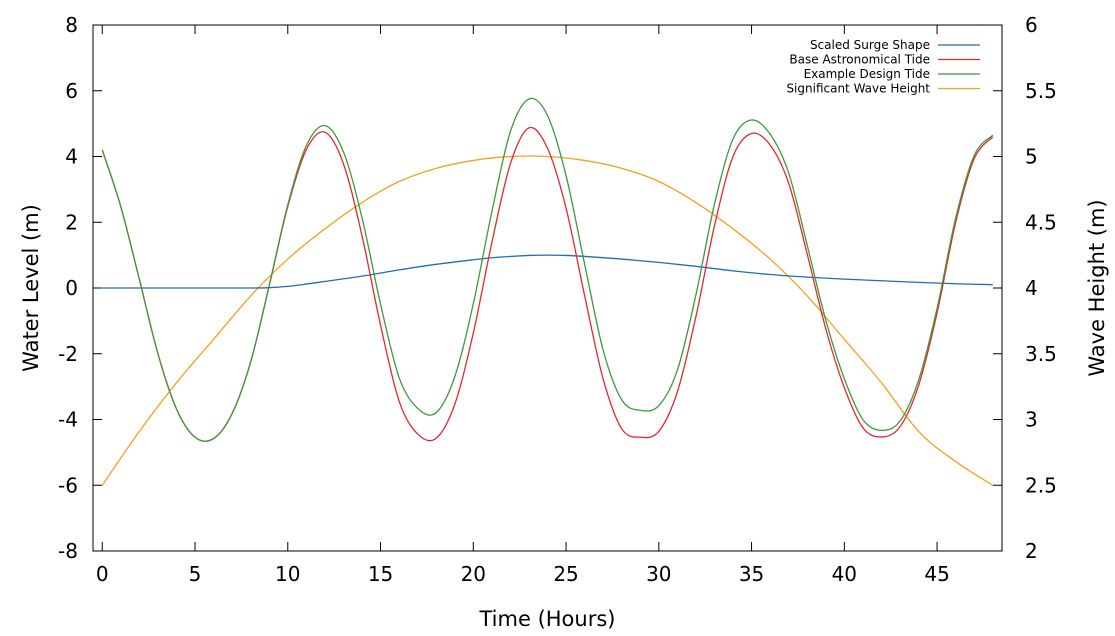 The width and height of the screenshot is (1115, 636). Describe the element at coordinates (1031, 288) in the screenshot. I see `y2-tick-label: 4` at that location.